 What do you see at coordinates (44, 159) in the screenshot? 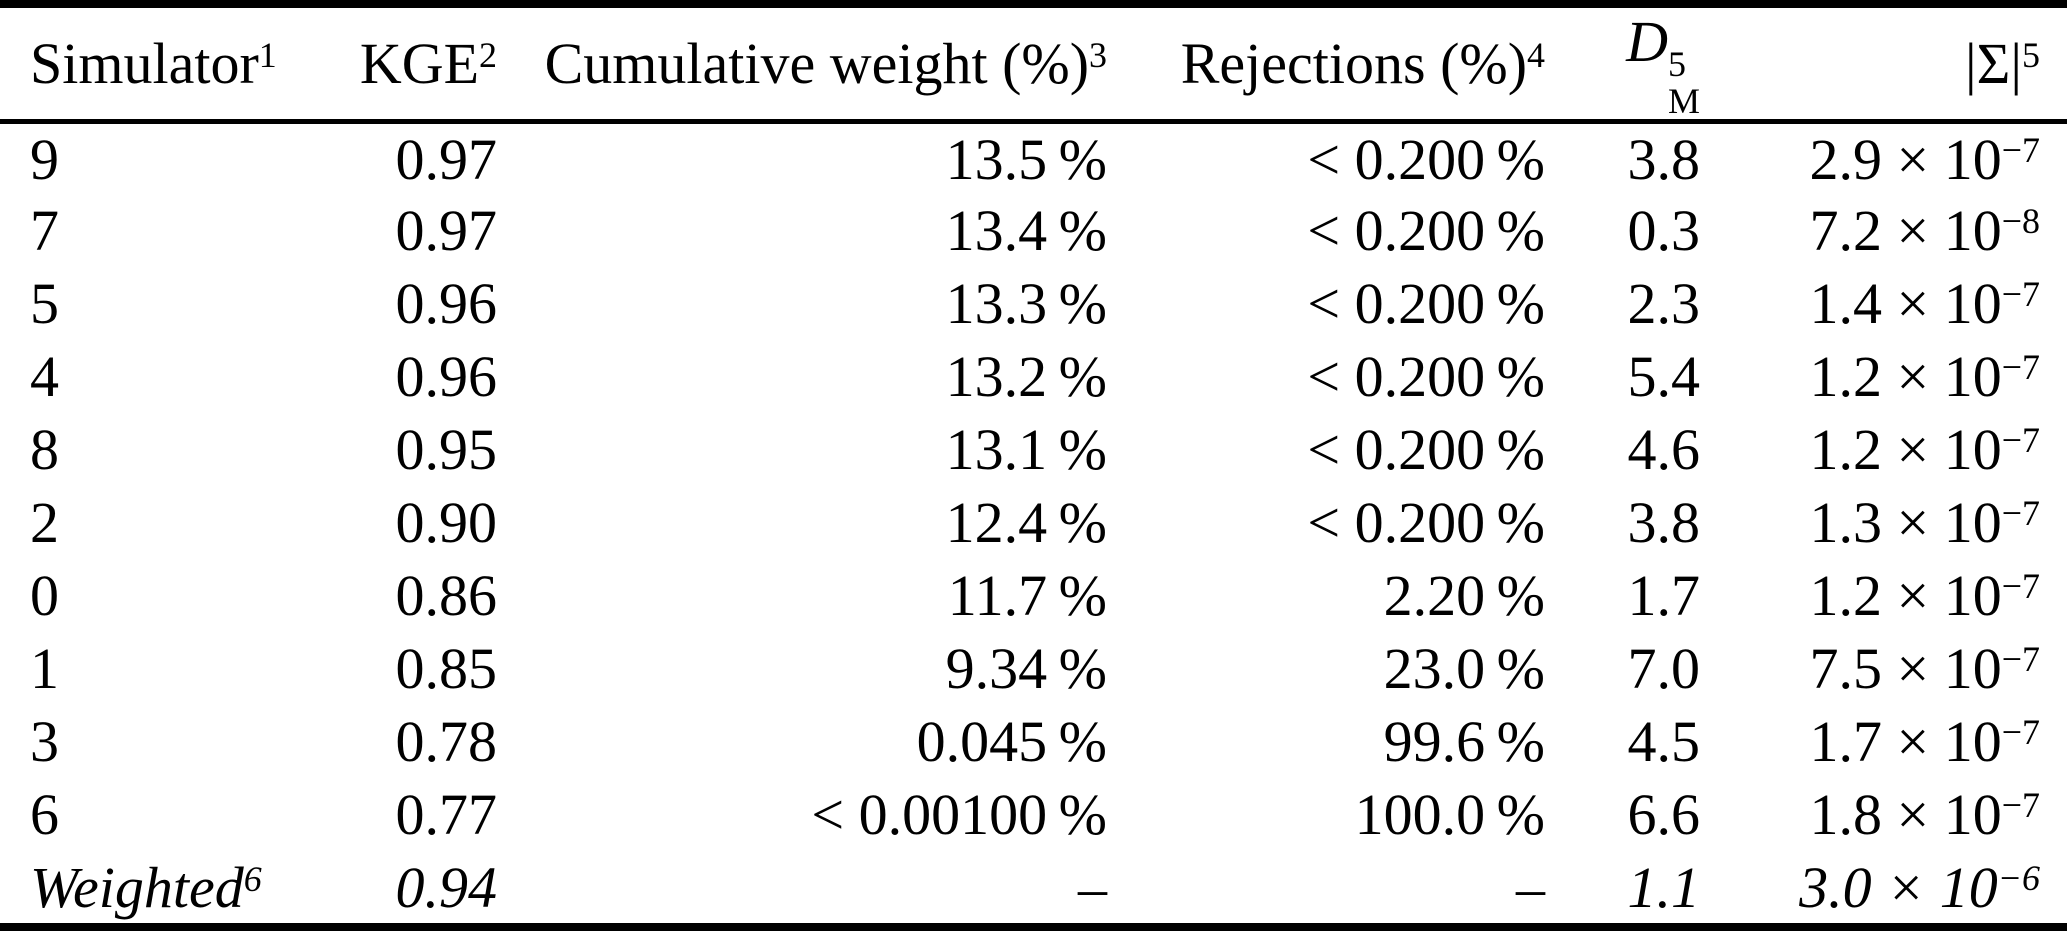
I see `simulator-id: 9` at bounding box center [44, 159].